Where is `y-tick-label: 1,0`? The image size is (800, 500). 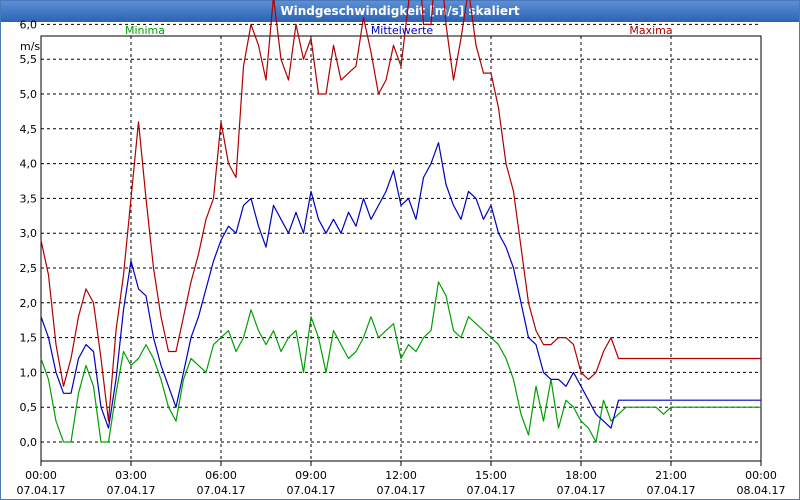 y-tick-label: 1,0 is located at coordinates (29, 372).